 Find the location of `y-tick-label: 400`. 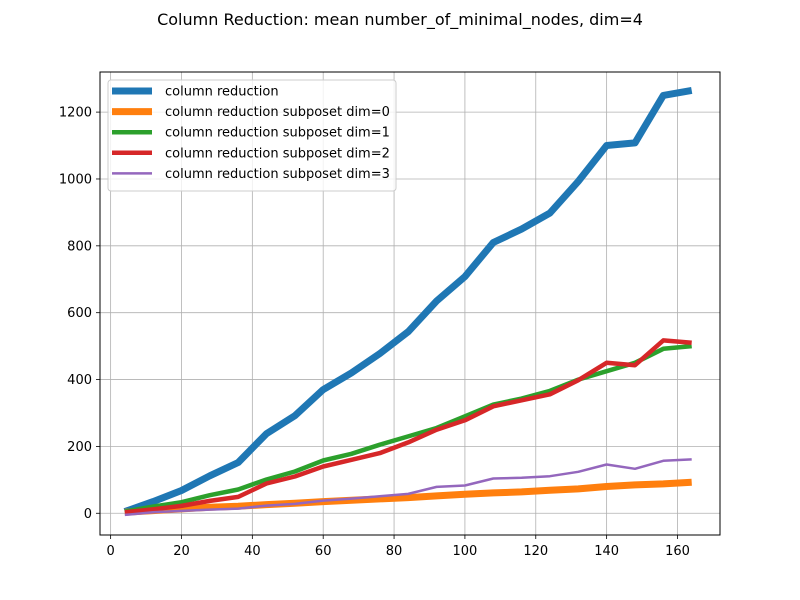

y-tick-label: 400 is located at coordinates (79, 380).